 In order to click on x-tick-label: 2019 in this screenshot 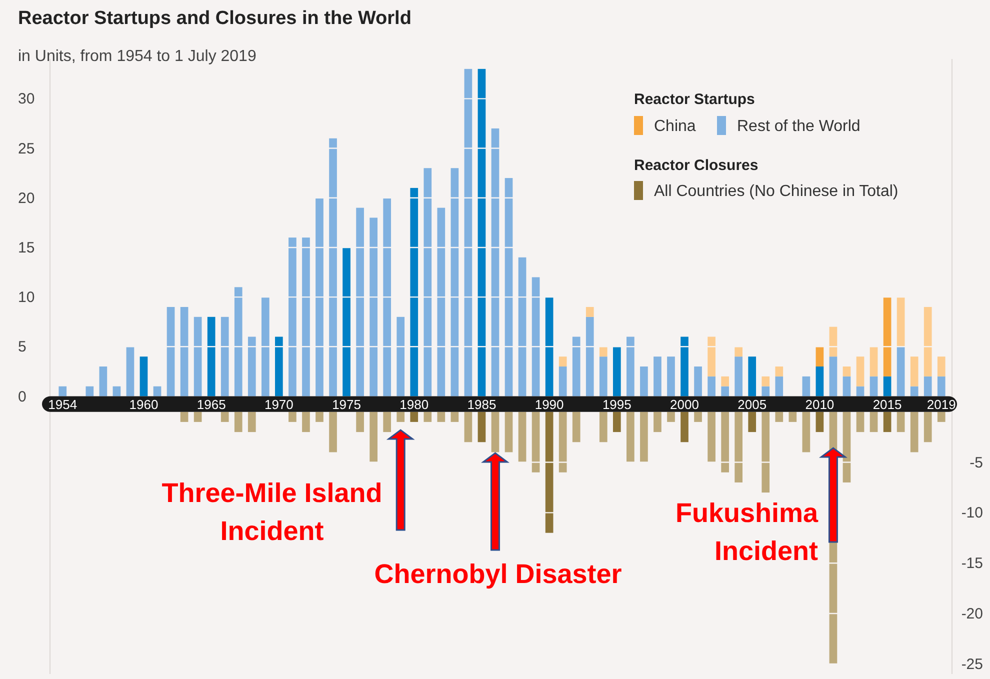, I will do `click(941, 404)`.